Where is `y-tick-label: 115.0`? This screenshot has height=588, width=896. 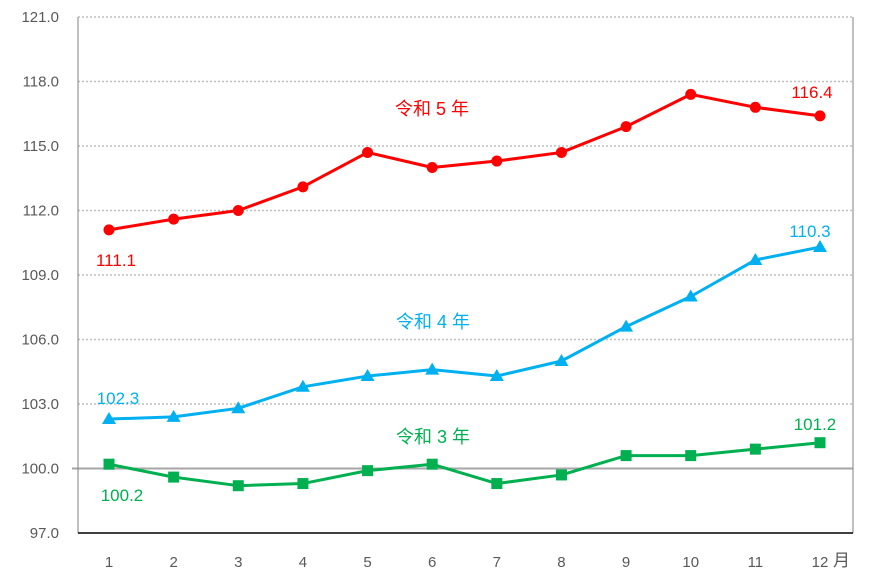
y-tick-label: 115.0 is located at coordinates (41, 146).